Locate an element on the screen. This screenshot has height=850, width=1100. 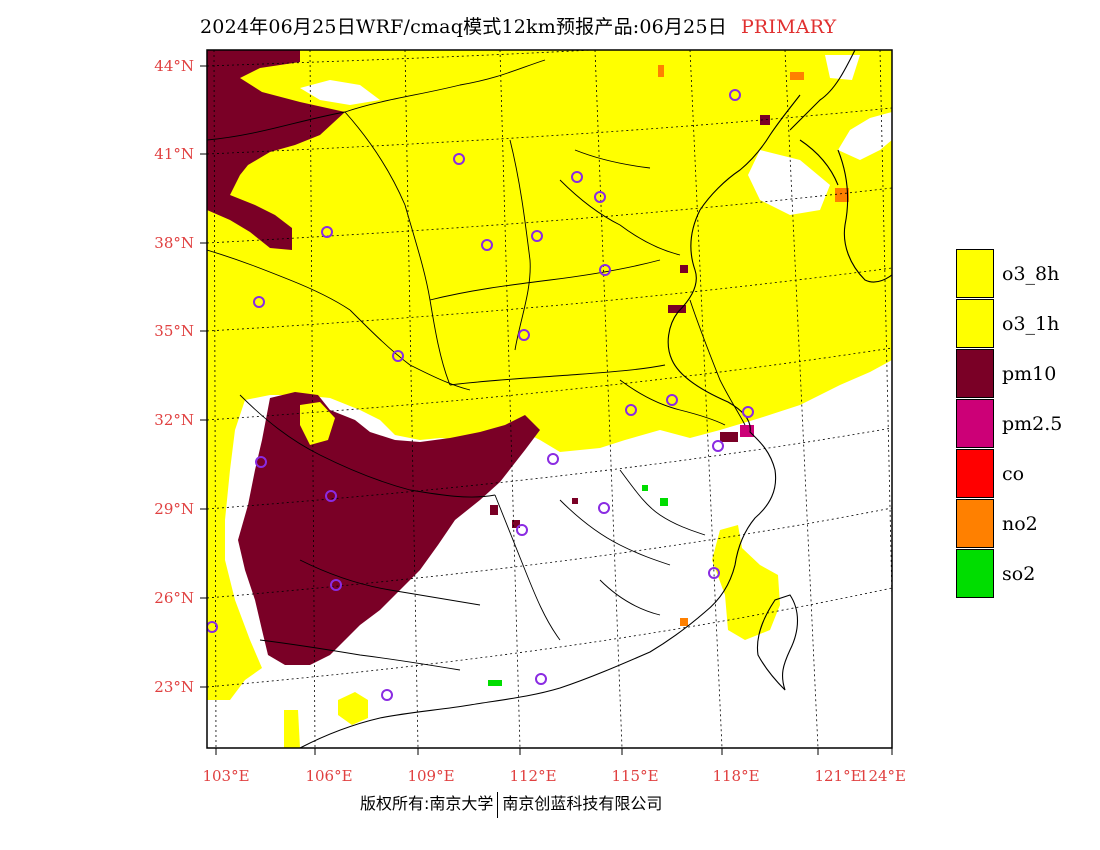
lon-label: 115°E is located at coordinates (634, 776).